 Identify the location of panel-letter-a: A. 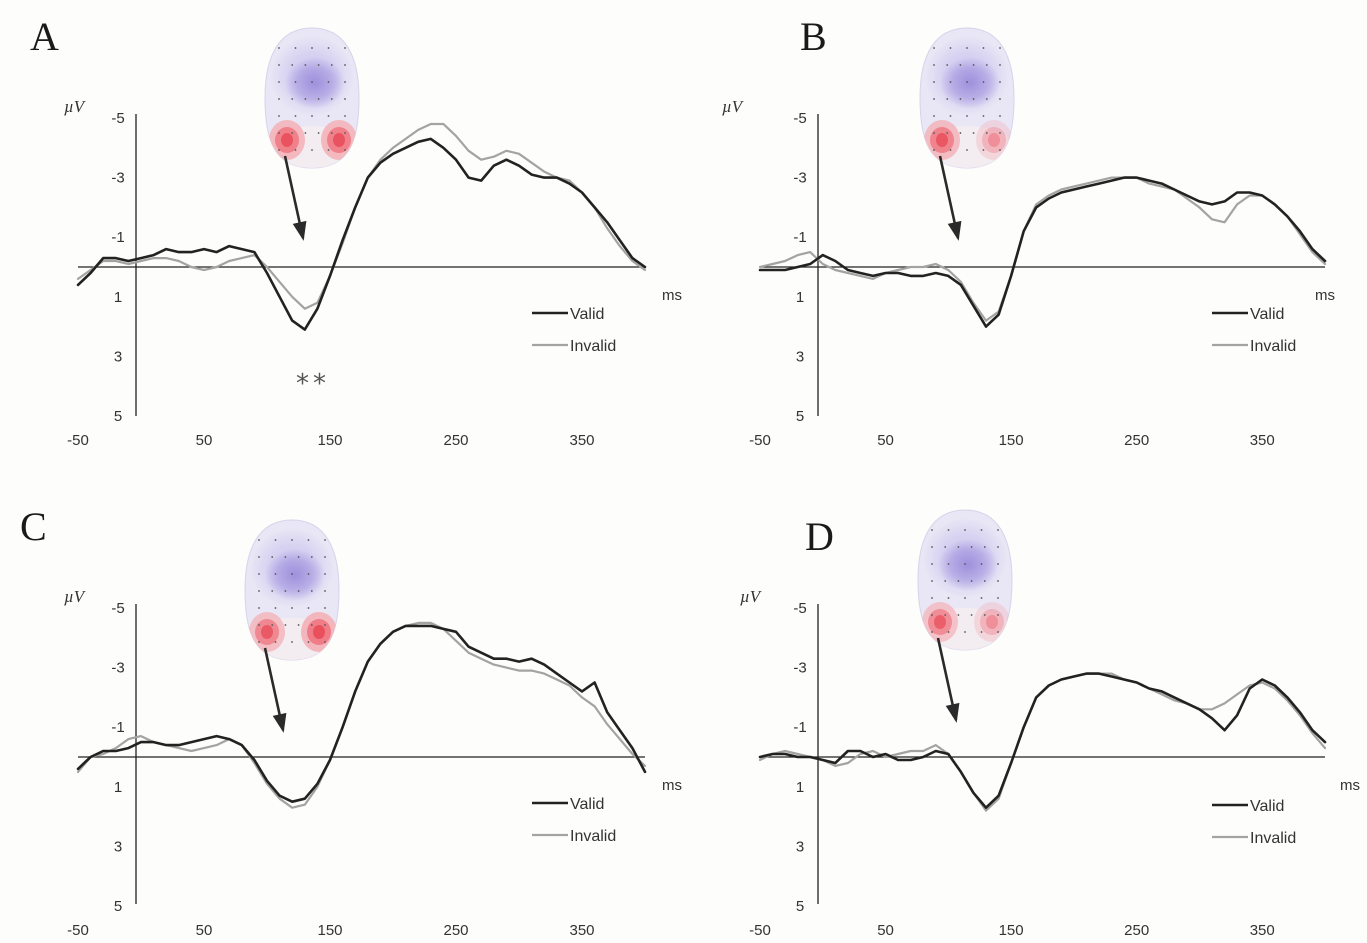
(44, 36).